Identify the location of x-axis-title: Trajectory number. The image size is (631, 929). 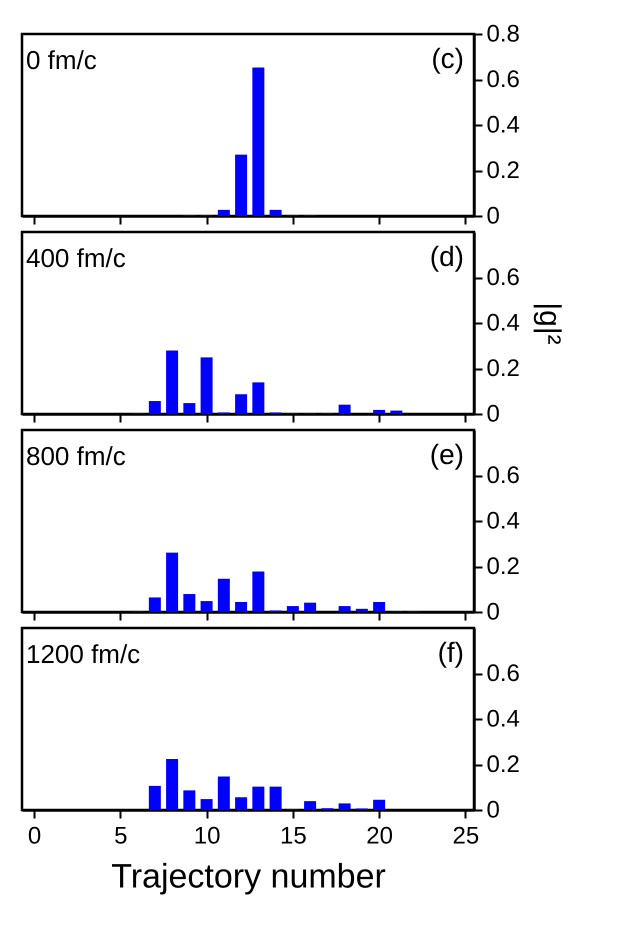
(248, 877).